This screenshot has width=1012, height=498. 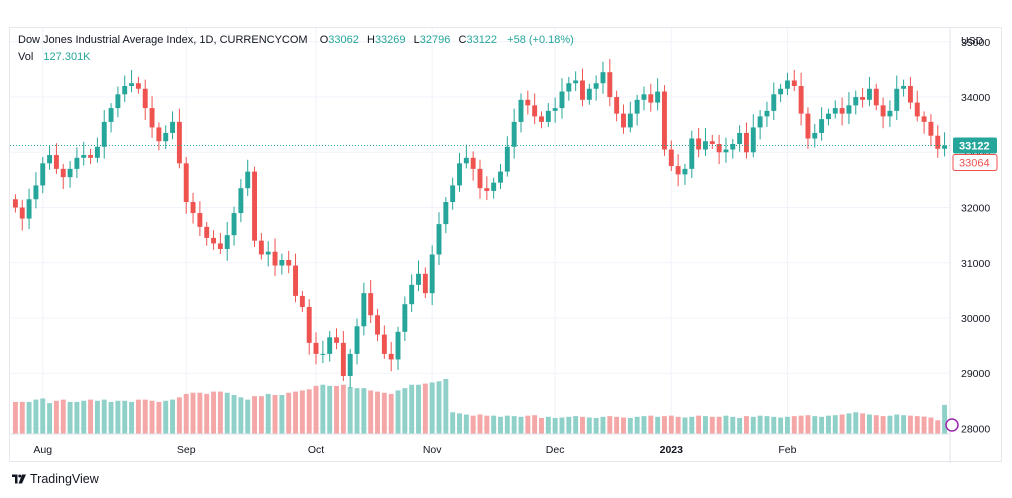 What do you see at coordinates (952, 425) in the screenshot?
I see `settings-icon` at bounding box center [952, 425].